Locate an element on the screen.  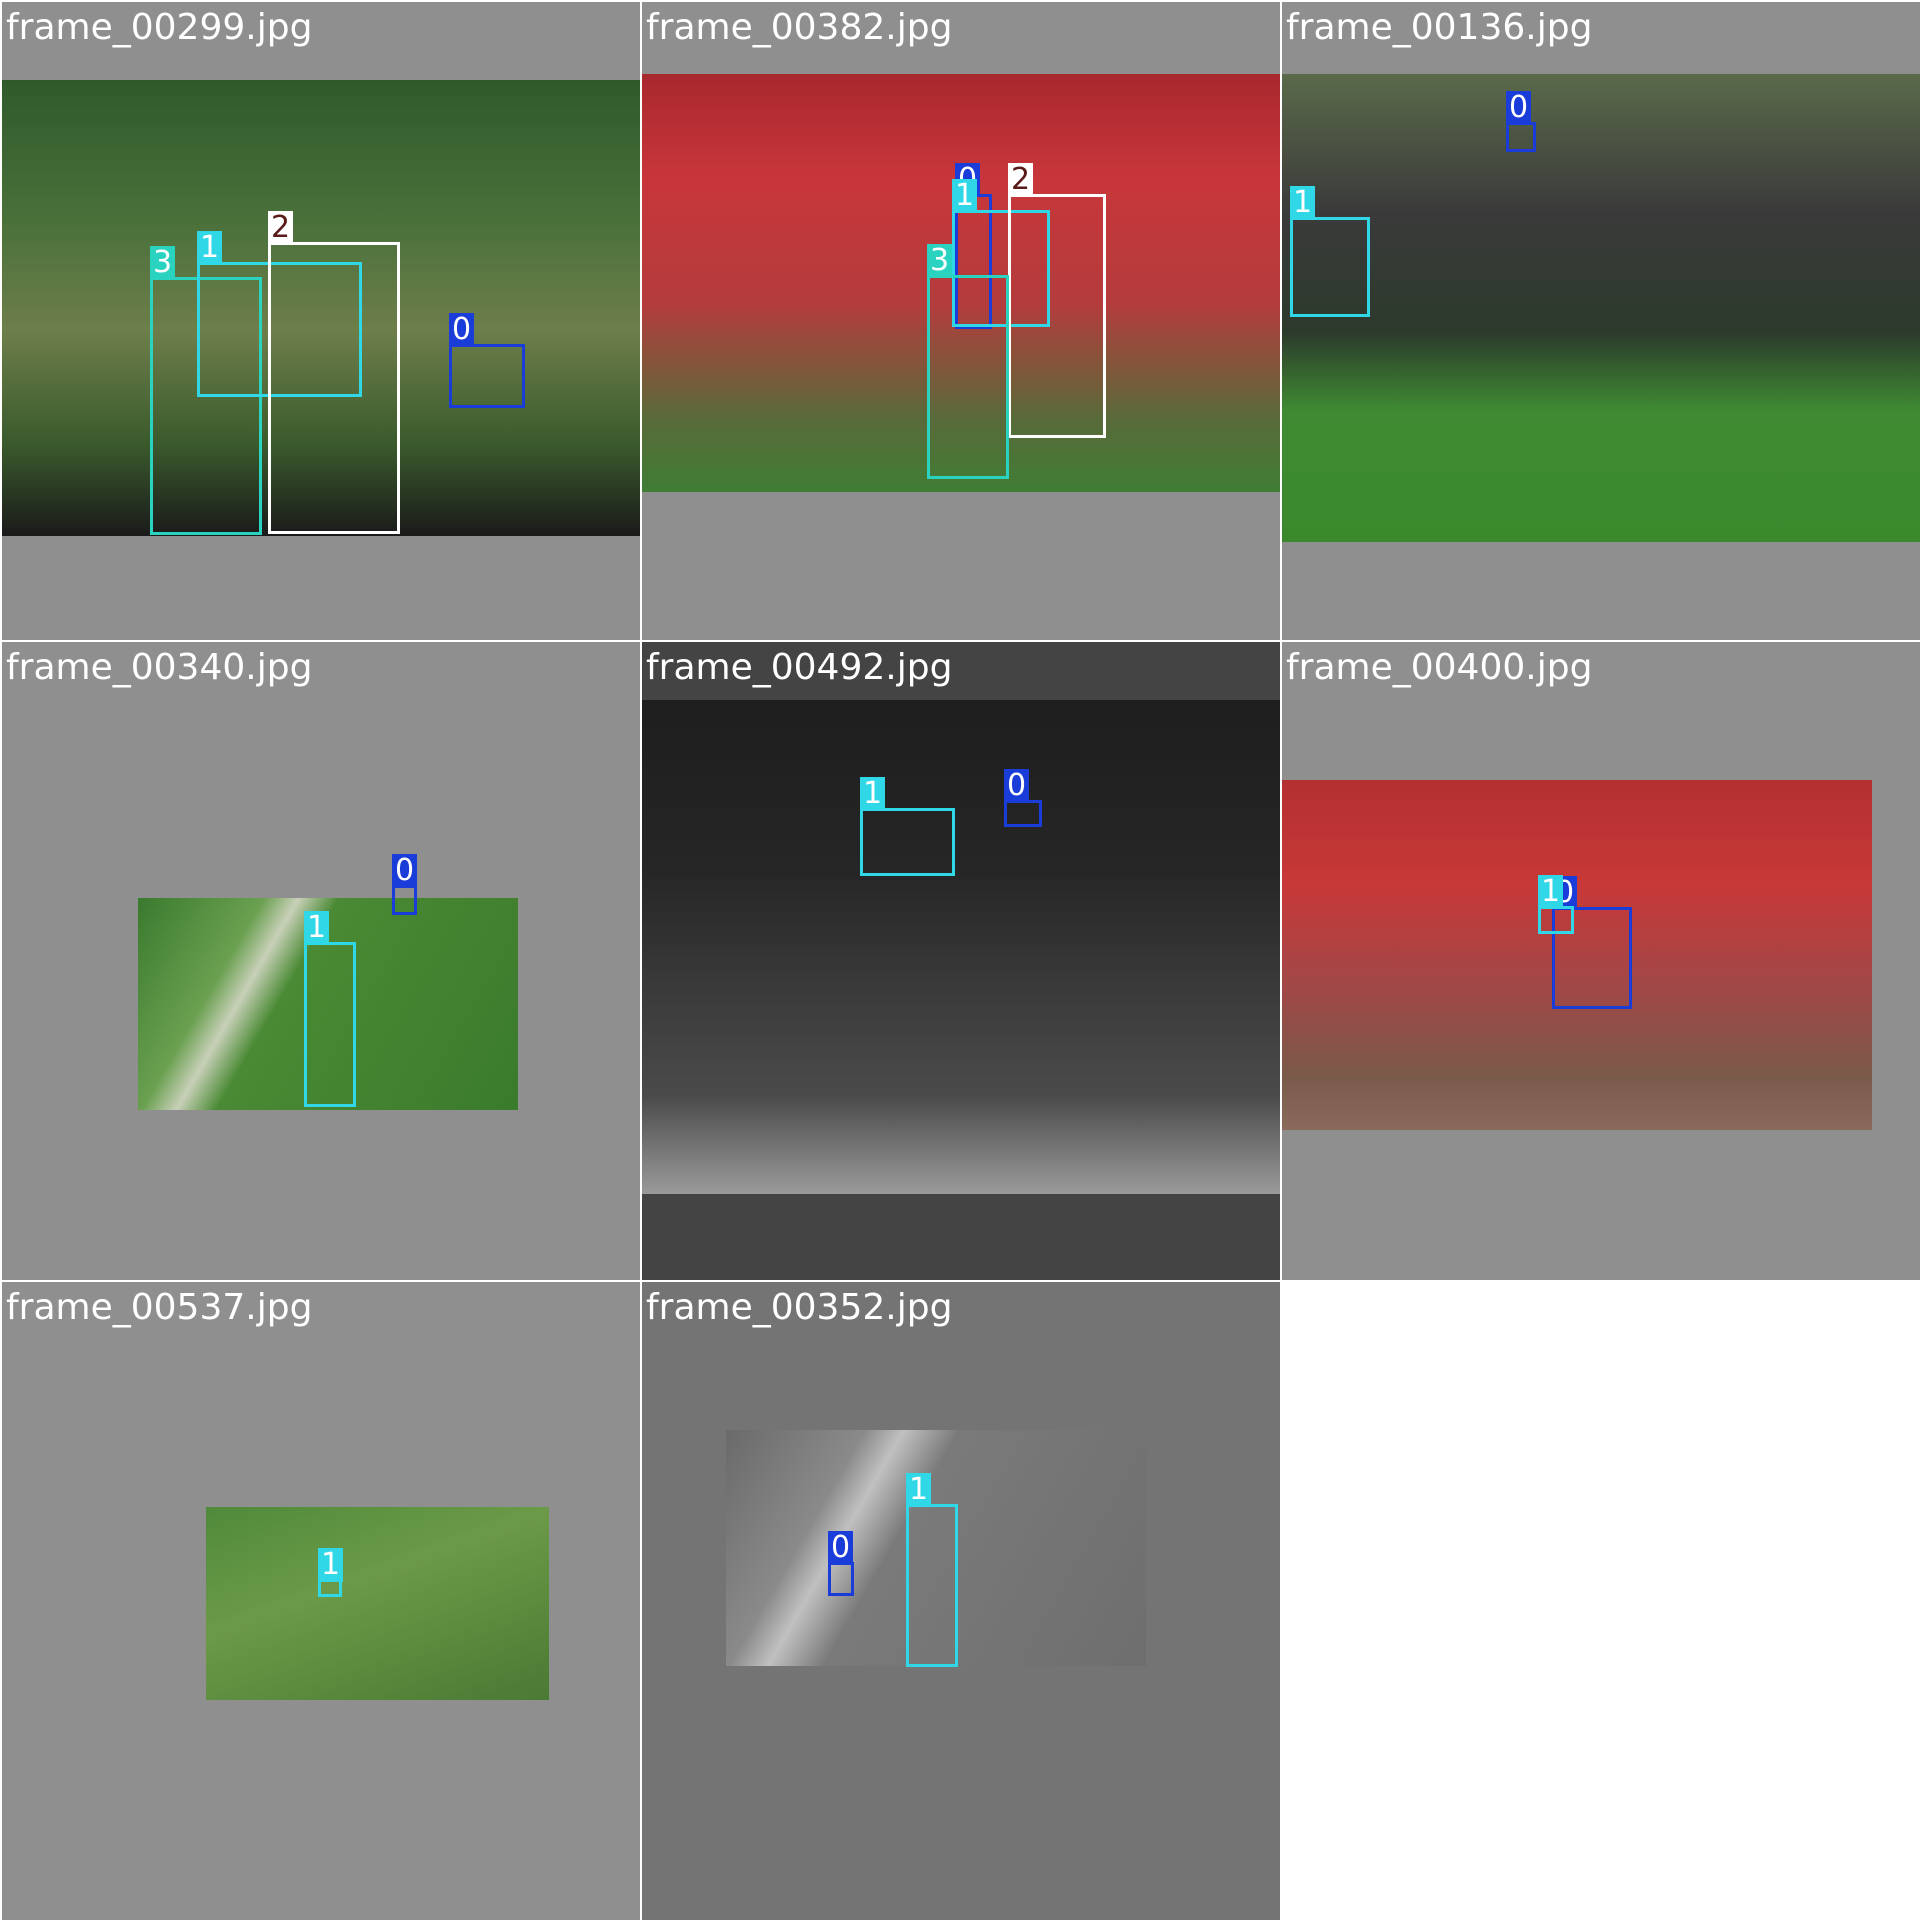
mosaic-tile: frame_00400.jpg 0 1 is located at coordinates (1601, 961).